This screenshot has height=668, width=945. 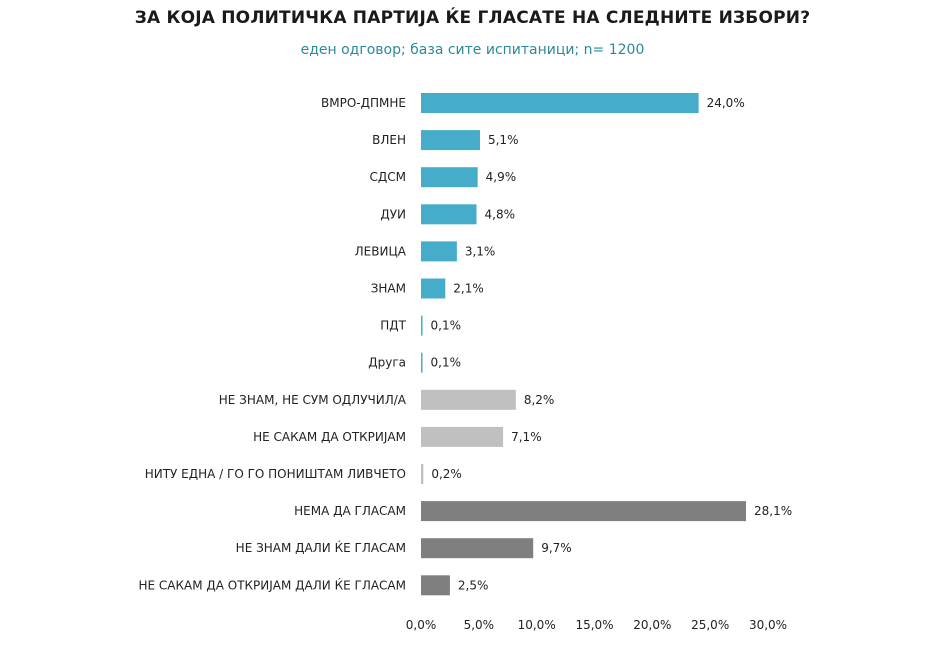 What do you see at coordinates (768, 625) in the screenshot?
I see `x-tick-label: 30,0%` at bounding box center [768, 625].